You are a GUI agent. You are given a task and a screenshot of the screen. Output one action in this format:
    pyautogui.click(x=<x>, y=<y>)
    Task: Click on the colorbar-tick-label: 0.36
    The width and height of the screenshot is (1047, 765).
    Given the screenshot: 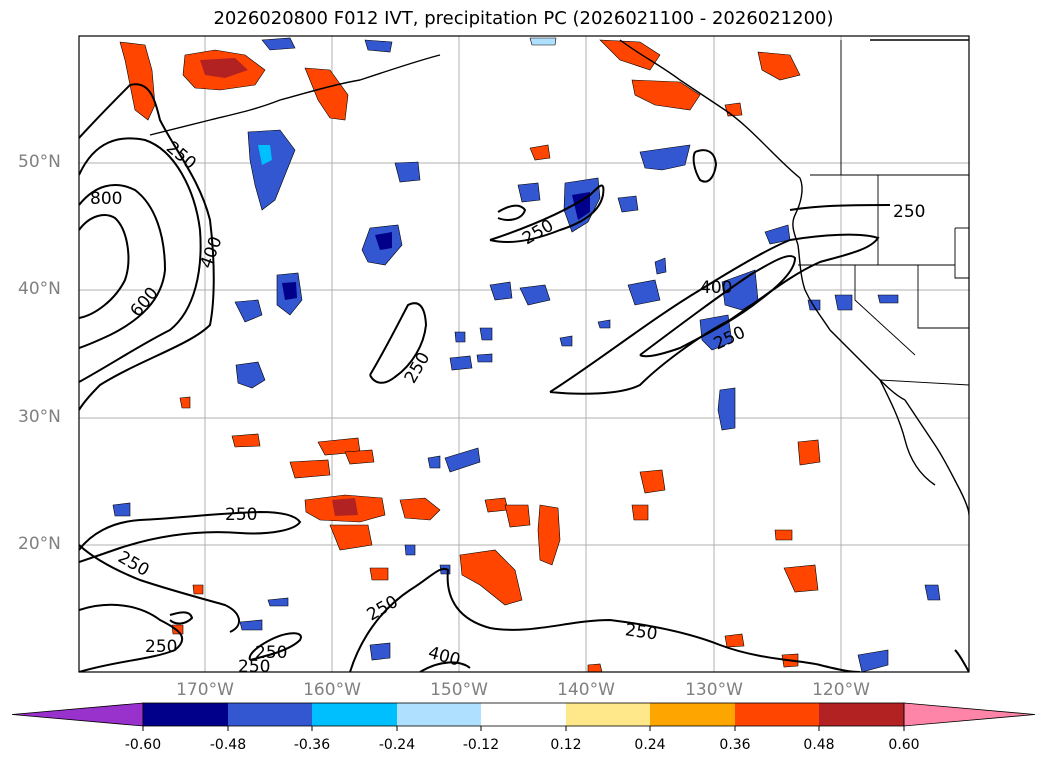 What is the action you would take?
    pyautogui.click(x=735, y=745)
    